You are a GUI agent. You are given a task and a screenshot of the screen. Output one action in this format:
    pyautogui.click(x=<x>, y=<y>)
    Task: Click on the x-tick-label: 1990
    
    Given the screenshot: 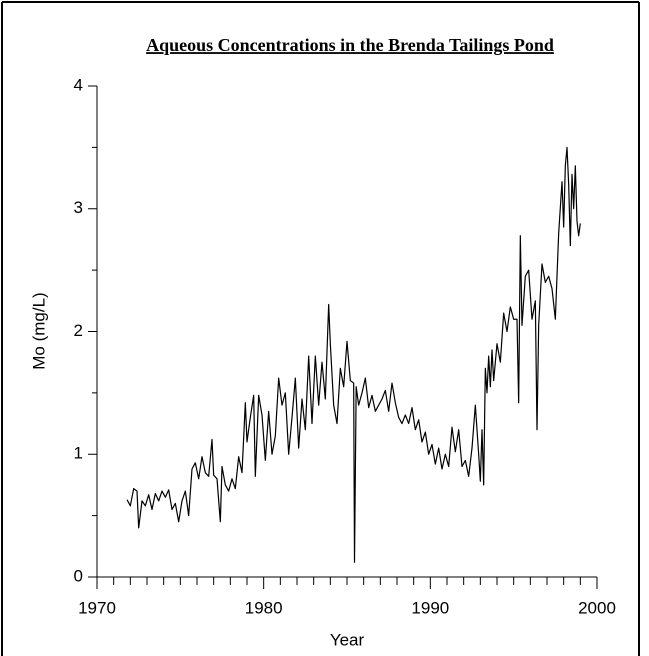 What is the action you would take?
    pyautogui.click(x=430, y=607)
    